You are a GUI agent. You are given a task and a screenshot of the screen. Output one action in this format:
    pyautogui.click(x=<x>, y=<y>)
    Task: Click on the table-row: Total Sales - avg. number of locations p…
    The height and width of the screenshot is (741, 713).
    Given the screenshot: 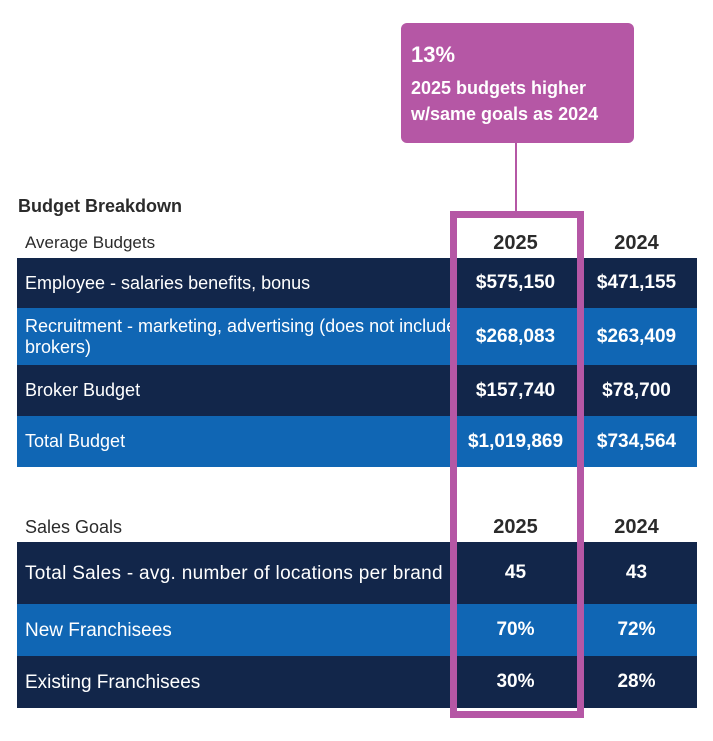 What is the action you would take?
    pyautogui.click(x=357, y=573)
    